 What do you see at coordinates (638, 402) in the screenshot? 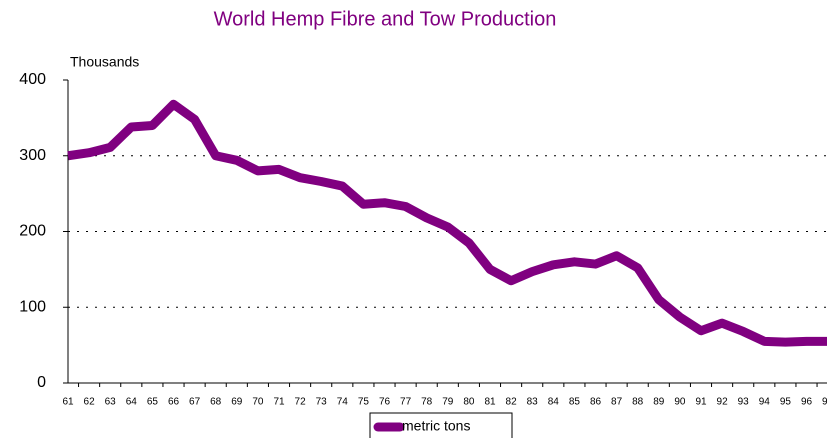
I see `x-tick-label: 88` at bounding box center [638, 402].